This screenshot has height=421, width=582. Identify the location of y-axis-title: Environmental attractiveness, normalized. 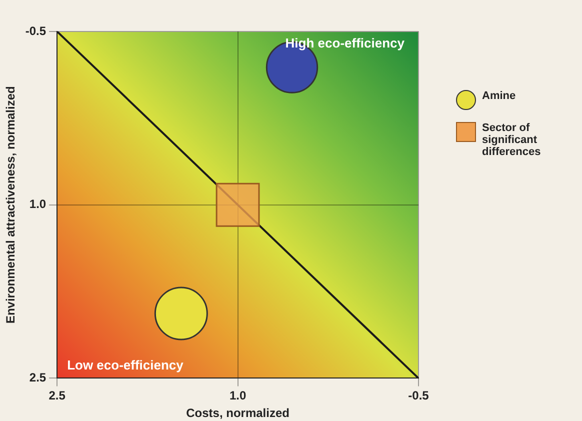
(11, 205).